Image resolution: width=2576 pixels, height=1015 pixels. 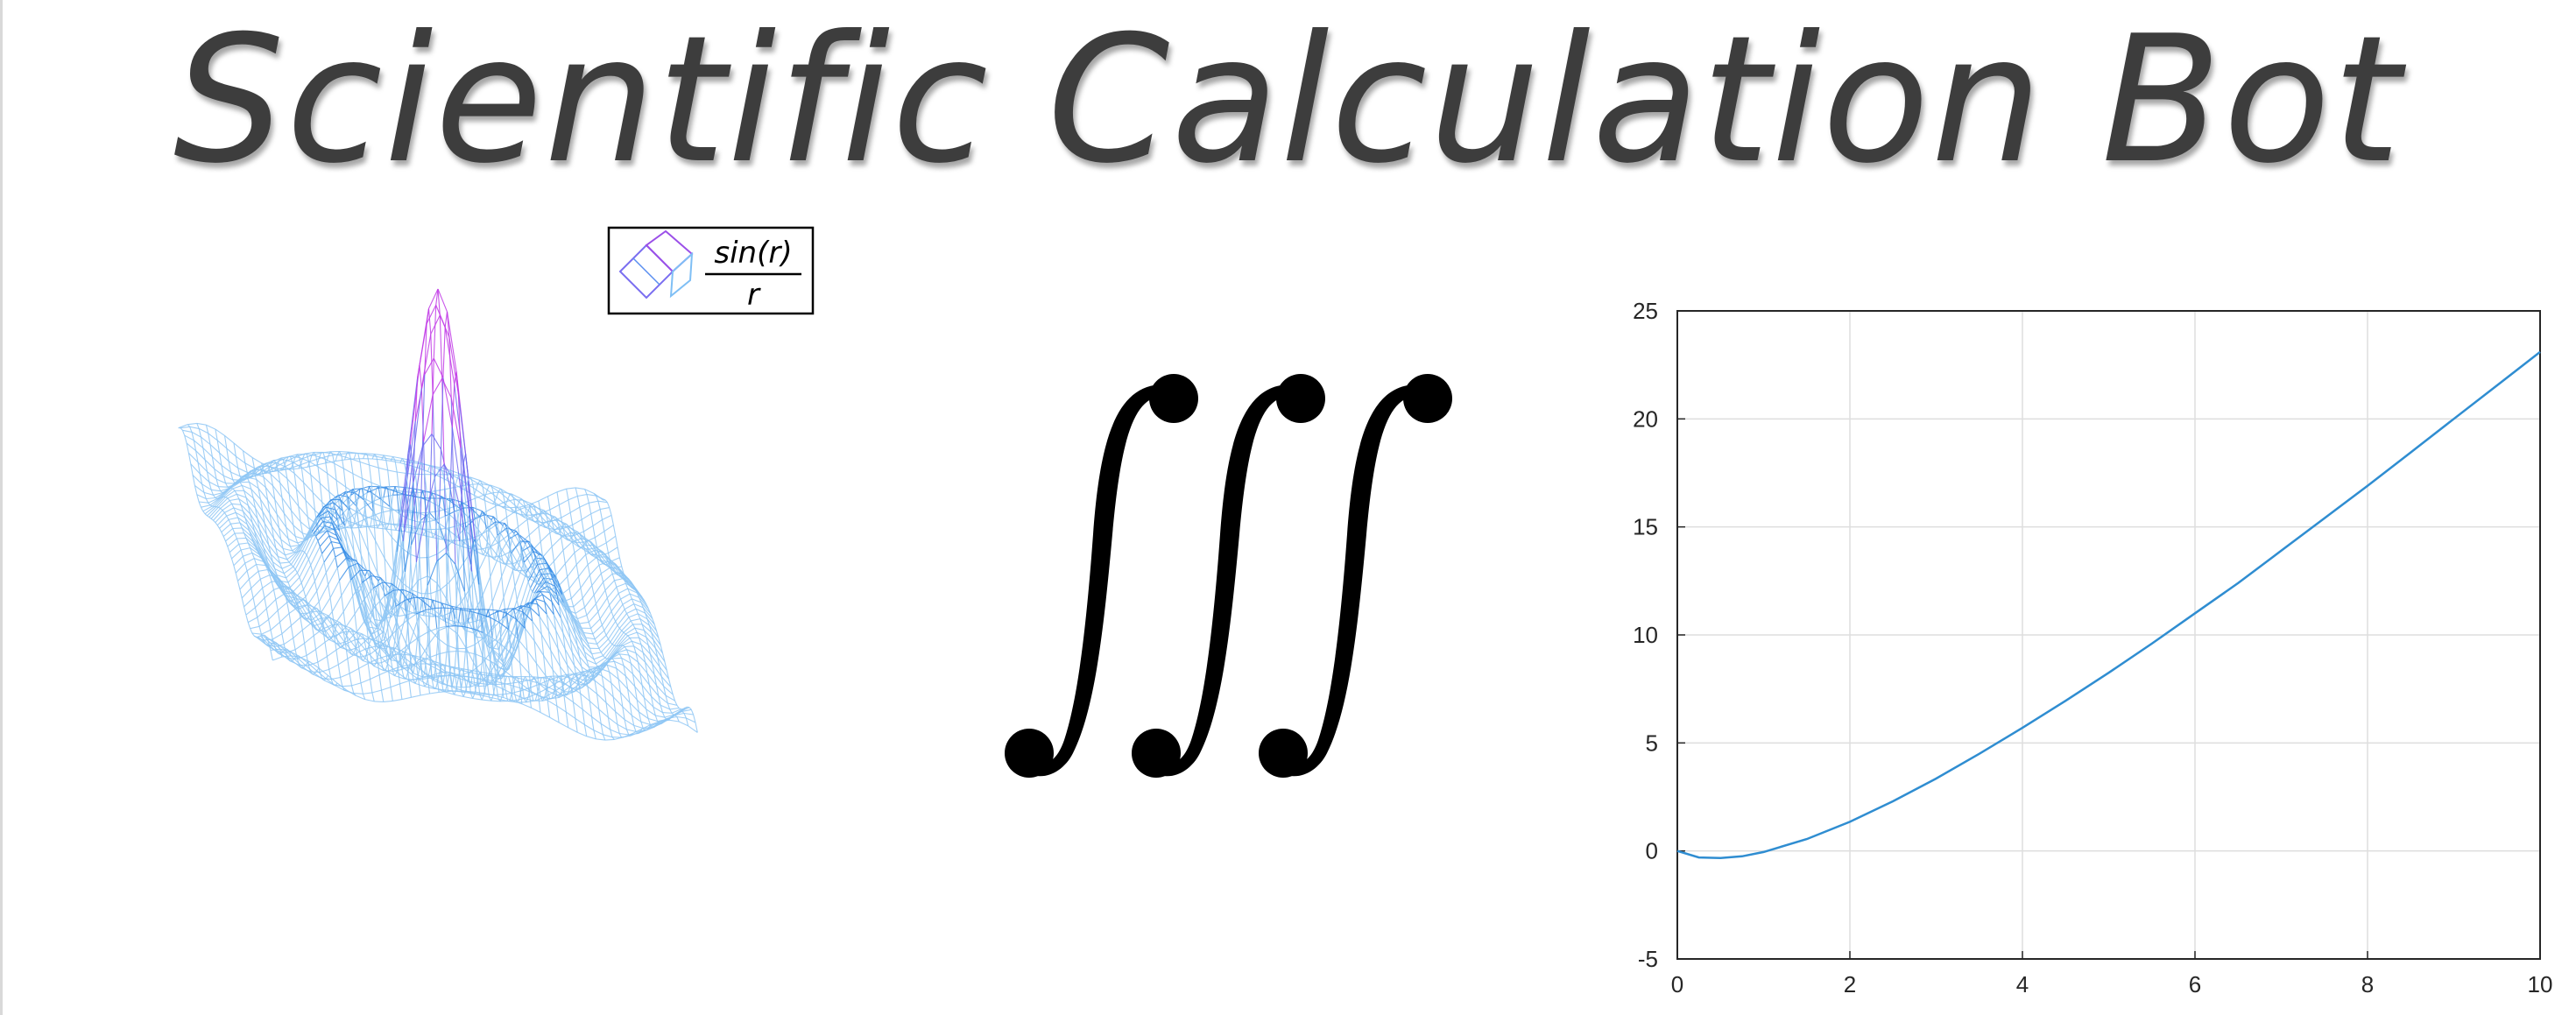 I want to click on y-tick-label: 0, so click(x=1652, y=851).